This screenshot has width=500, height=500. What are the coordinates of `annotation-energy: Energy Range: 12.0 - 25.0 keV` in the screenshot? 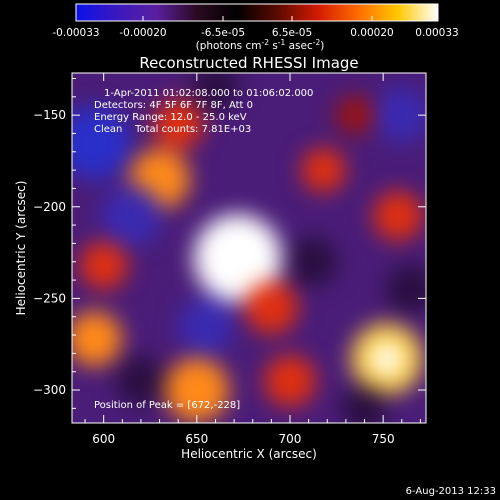 It's located at (170, 117).